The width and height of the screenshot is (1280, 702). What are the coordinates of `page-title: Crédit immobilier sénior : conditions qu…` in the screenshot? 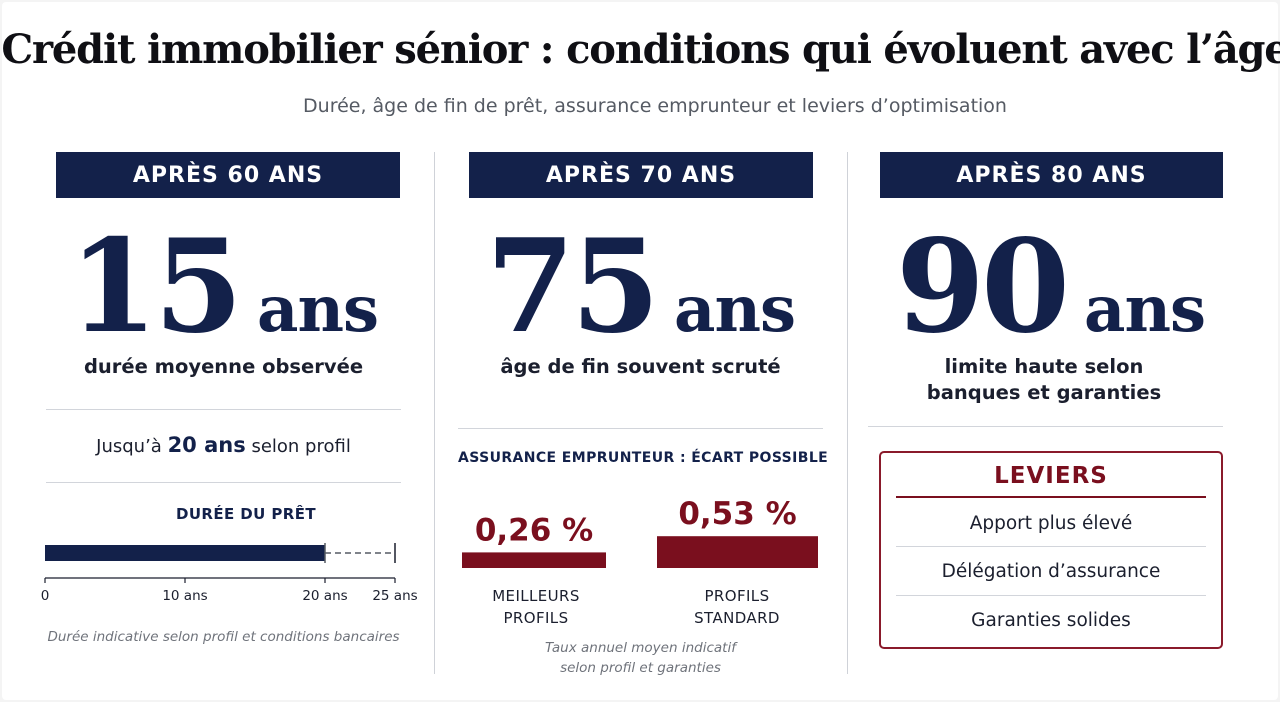 It's located at (640, 49).